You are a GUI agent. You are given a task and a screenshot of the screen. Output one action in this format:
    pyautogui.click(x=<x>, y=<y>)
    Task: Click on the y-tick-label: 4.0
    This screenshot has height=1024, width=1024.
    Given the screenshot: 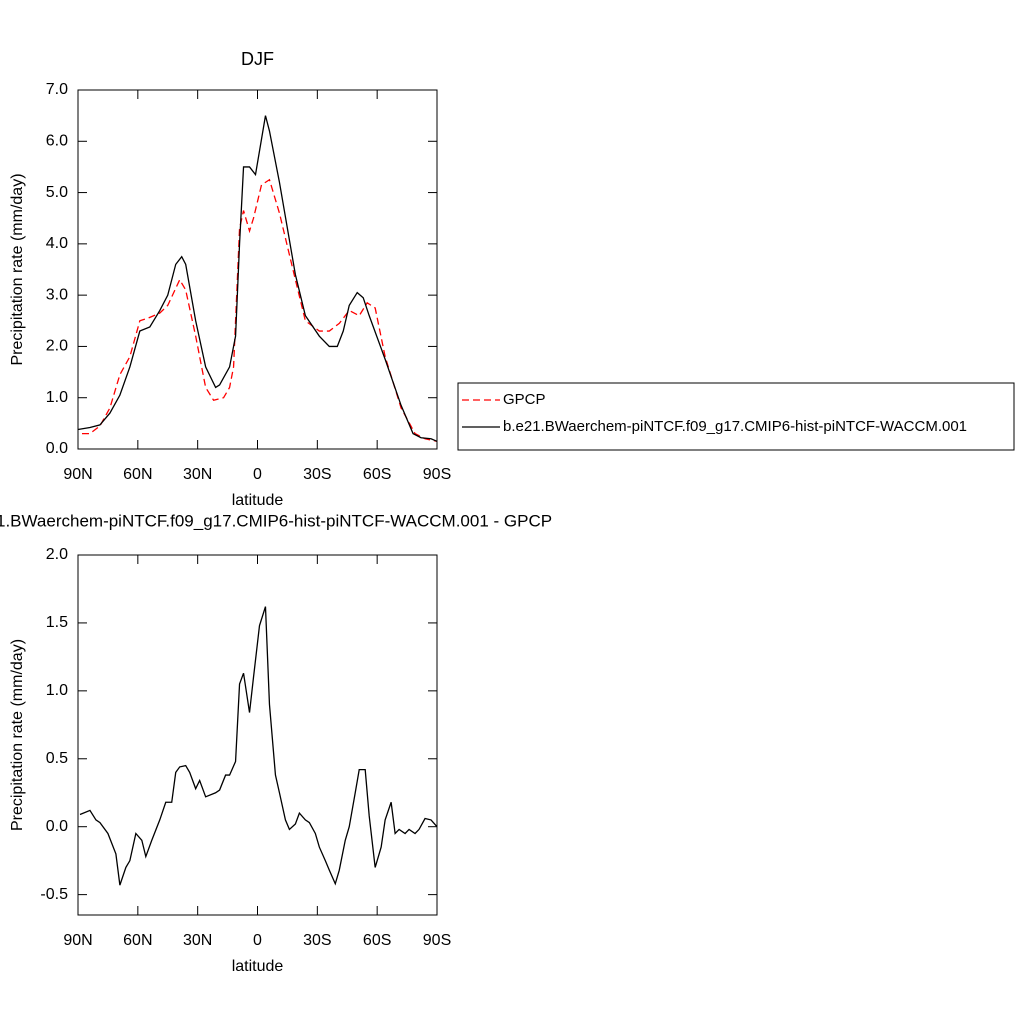 What is the action you would take?
    pyautogui.click(x=57, y=243)
    